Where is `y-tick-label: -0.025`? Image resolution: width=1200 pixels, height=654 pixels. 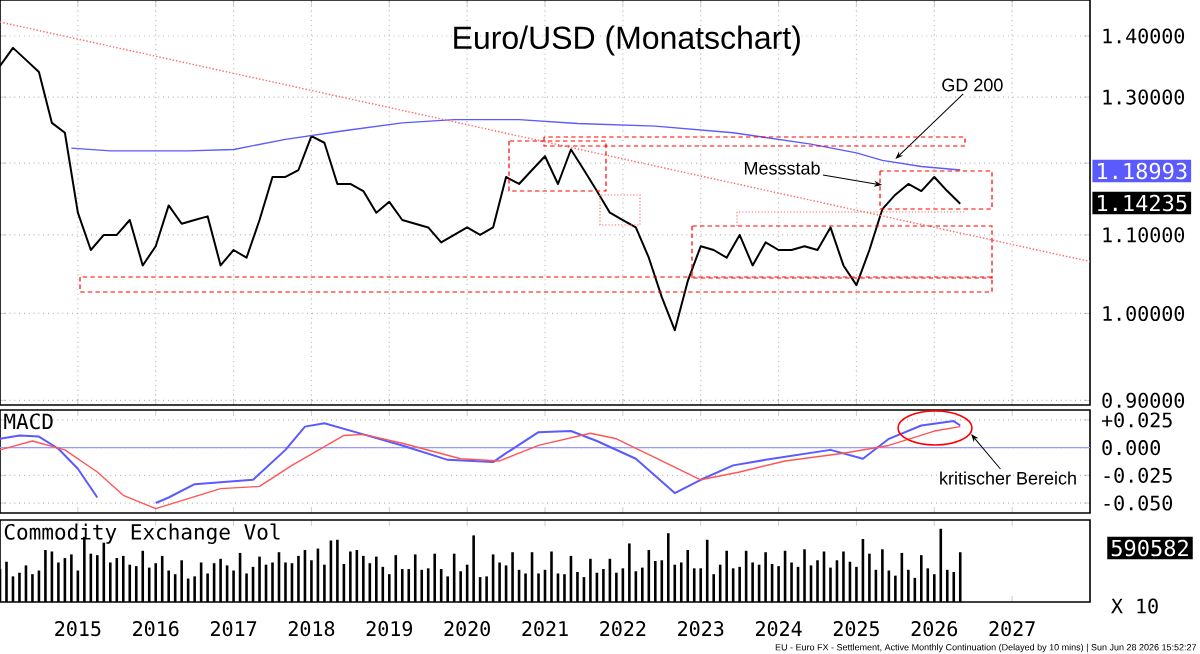
y-tick-label: -0.025 is located at coordinates (1138, 475).